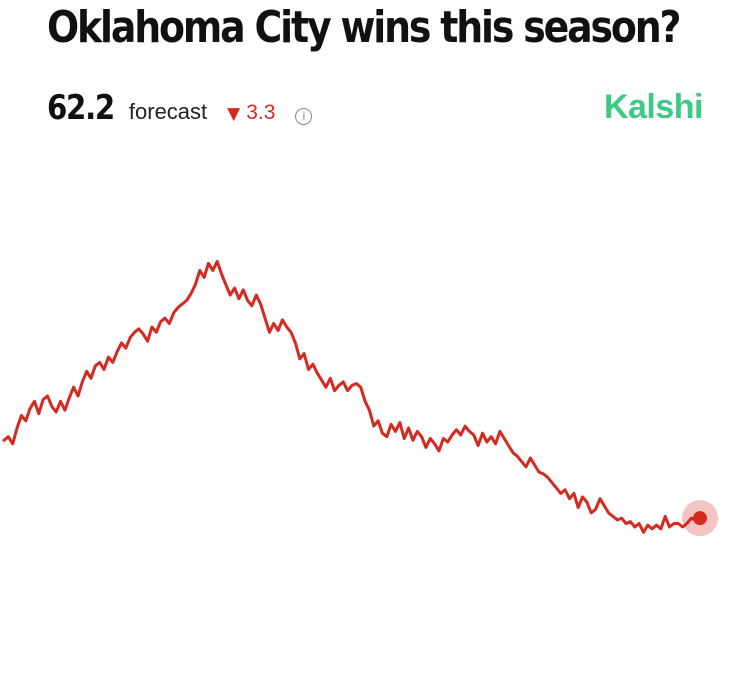 The image size is (750, 681). I want to click on brand-logo: Kalshi, so click(653, 107).